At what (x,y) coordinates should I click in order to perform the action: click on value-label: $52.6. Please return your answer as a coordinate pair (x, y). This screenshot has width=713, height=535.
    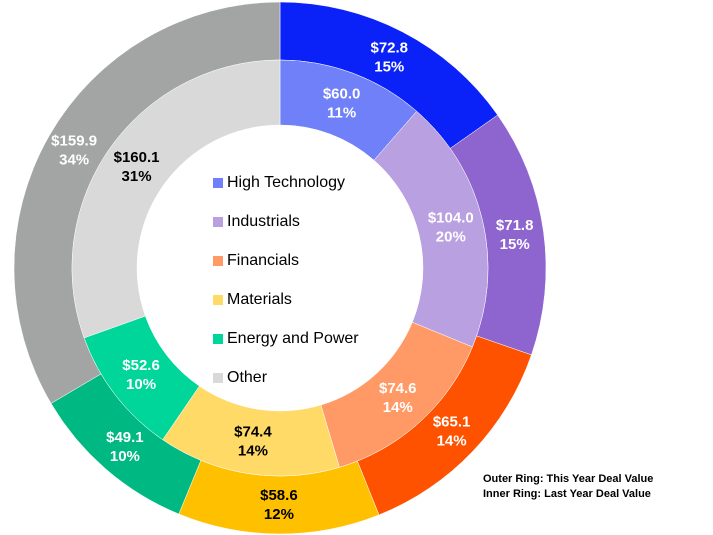
    Looking at the image, I should click on (141, 365).